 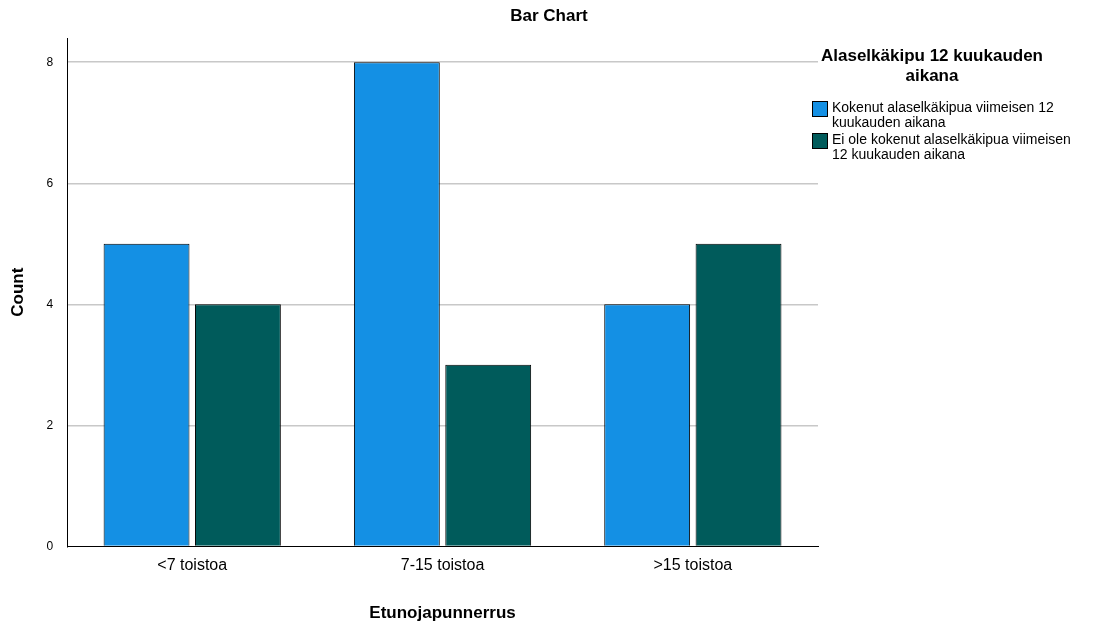 What do you see at coordinates (931, 66) in the screenshot?
I see `legend-title: Alaselkäkipu 12 kuukauden aikana` at bounding box center [931, 66].